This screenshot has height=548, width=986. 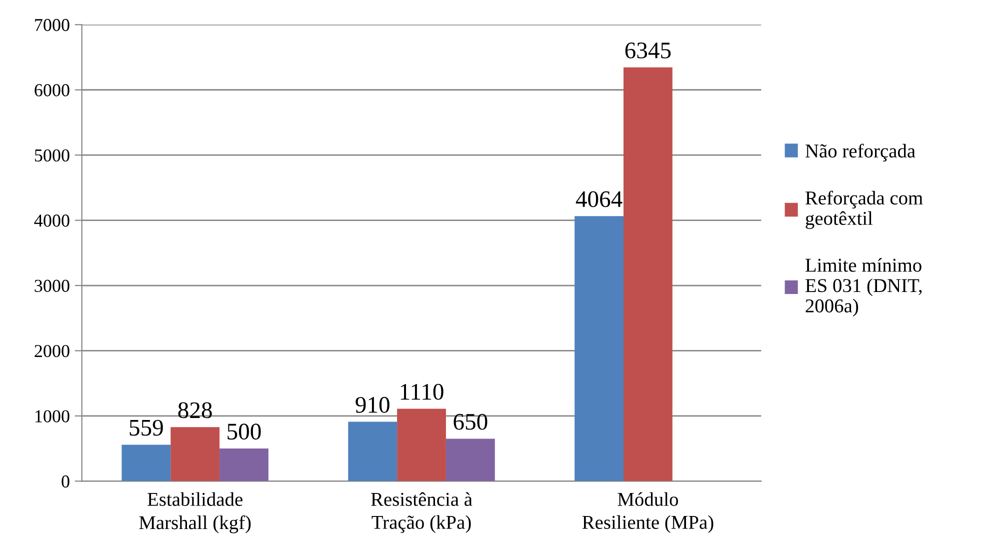 What do you see at coordinates (421, 512) in the screenshot?
I see `x-tick-label: Resistência à Tração (kPa)` at bounding box center [421, 512].